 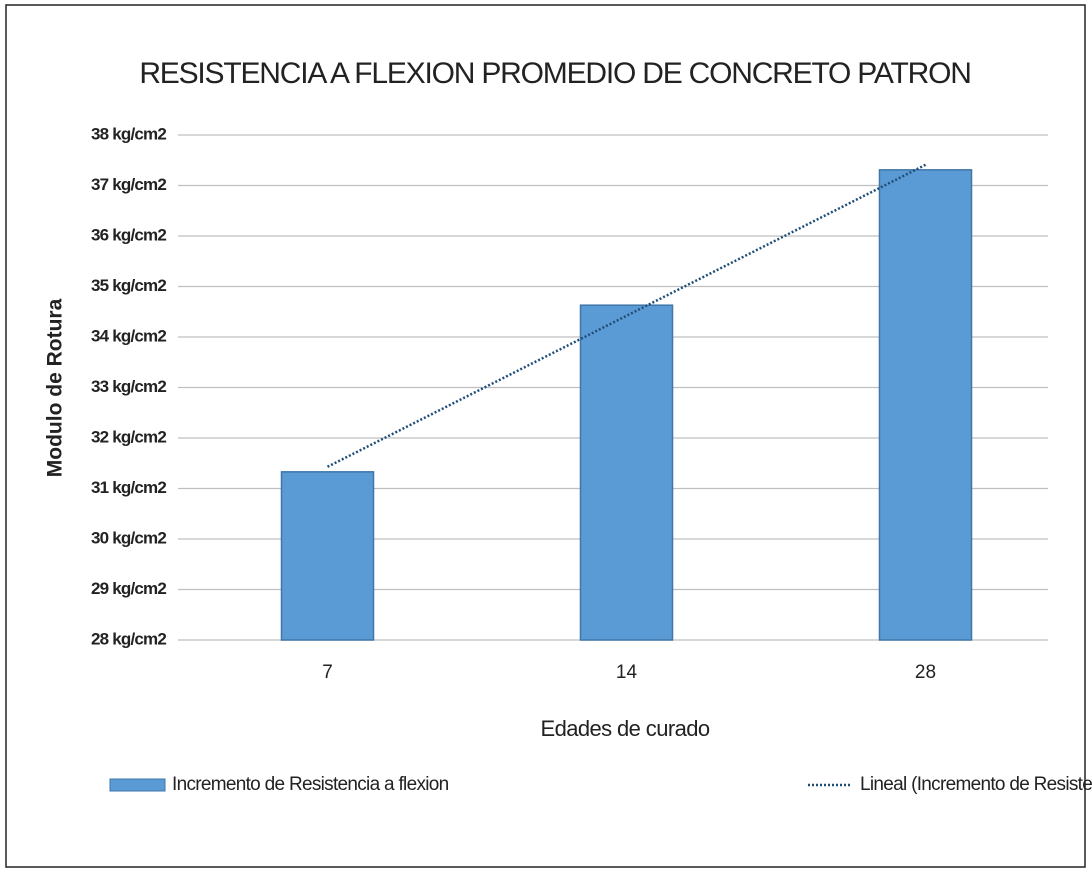 I want to click on y-tick-label: 30 kg/cm2, so click(x=128, y=537).